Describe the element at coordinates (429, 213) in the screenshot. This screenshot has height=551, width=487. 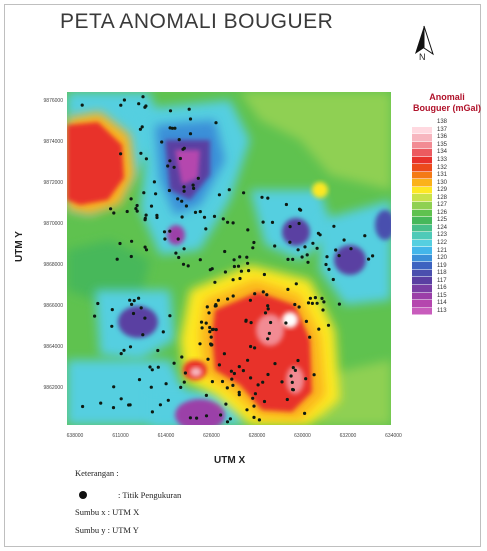
I see `legend-item: 126` at that location.